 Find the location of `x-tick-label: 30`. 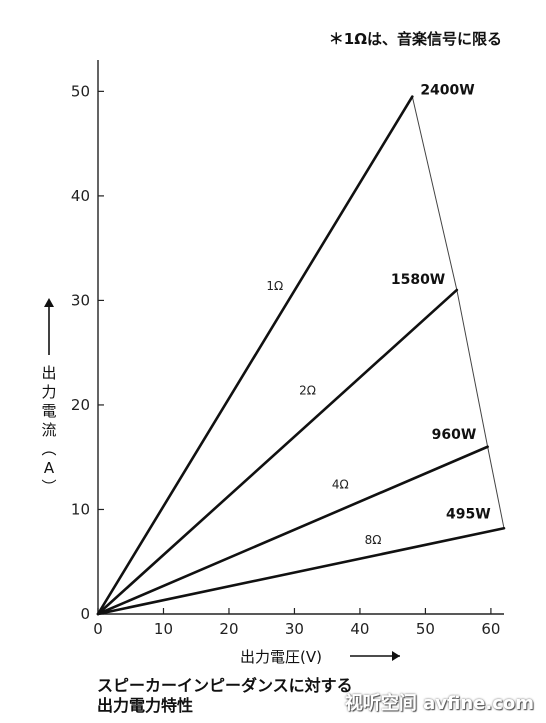

x-tick-label: 30 is located at coordinates (294, 629).